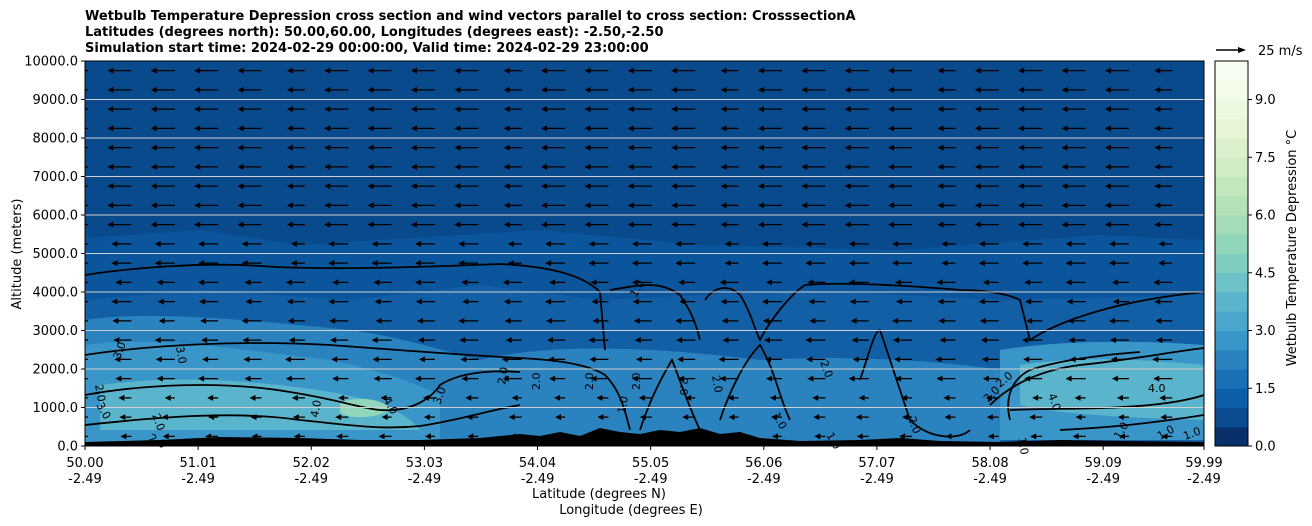 This screenshot has height=526, width=1312. Describe the element at coordinates (56, 216) in the screenshot. I see `y-tick-label: 6000.0` at that location.